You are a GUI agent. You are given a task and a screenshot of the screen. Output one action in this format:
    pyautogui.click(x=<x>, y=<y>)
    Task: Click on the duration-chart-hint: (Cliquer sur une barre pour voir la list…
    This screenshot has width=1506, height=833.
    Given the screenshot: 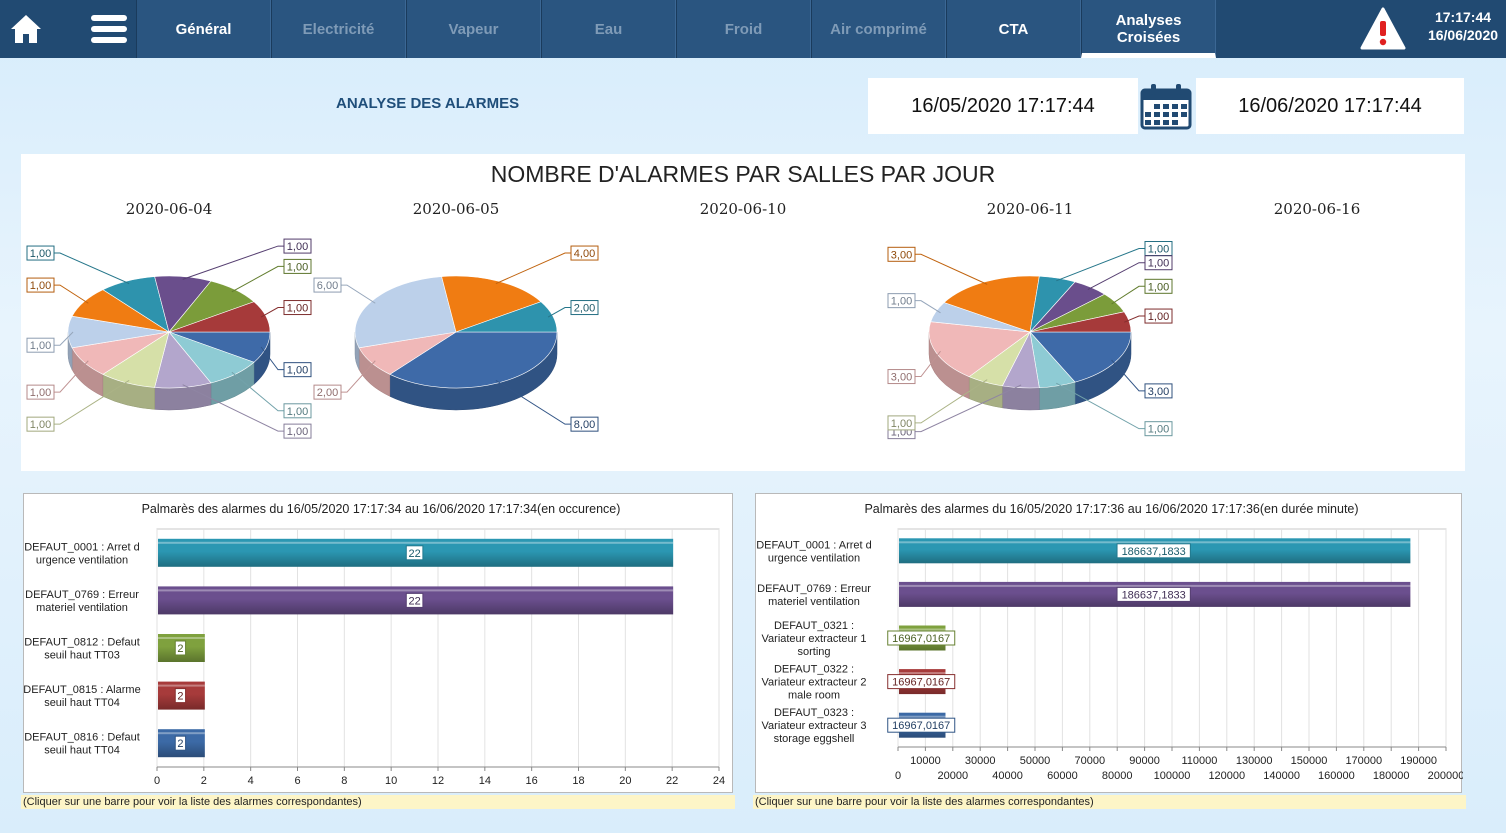 What is the action you would take?
    pyautogui.click(x=1109, y=802)
    